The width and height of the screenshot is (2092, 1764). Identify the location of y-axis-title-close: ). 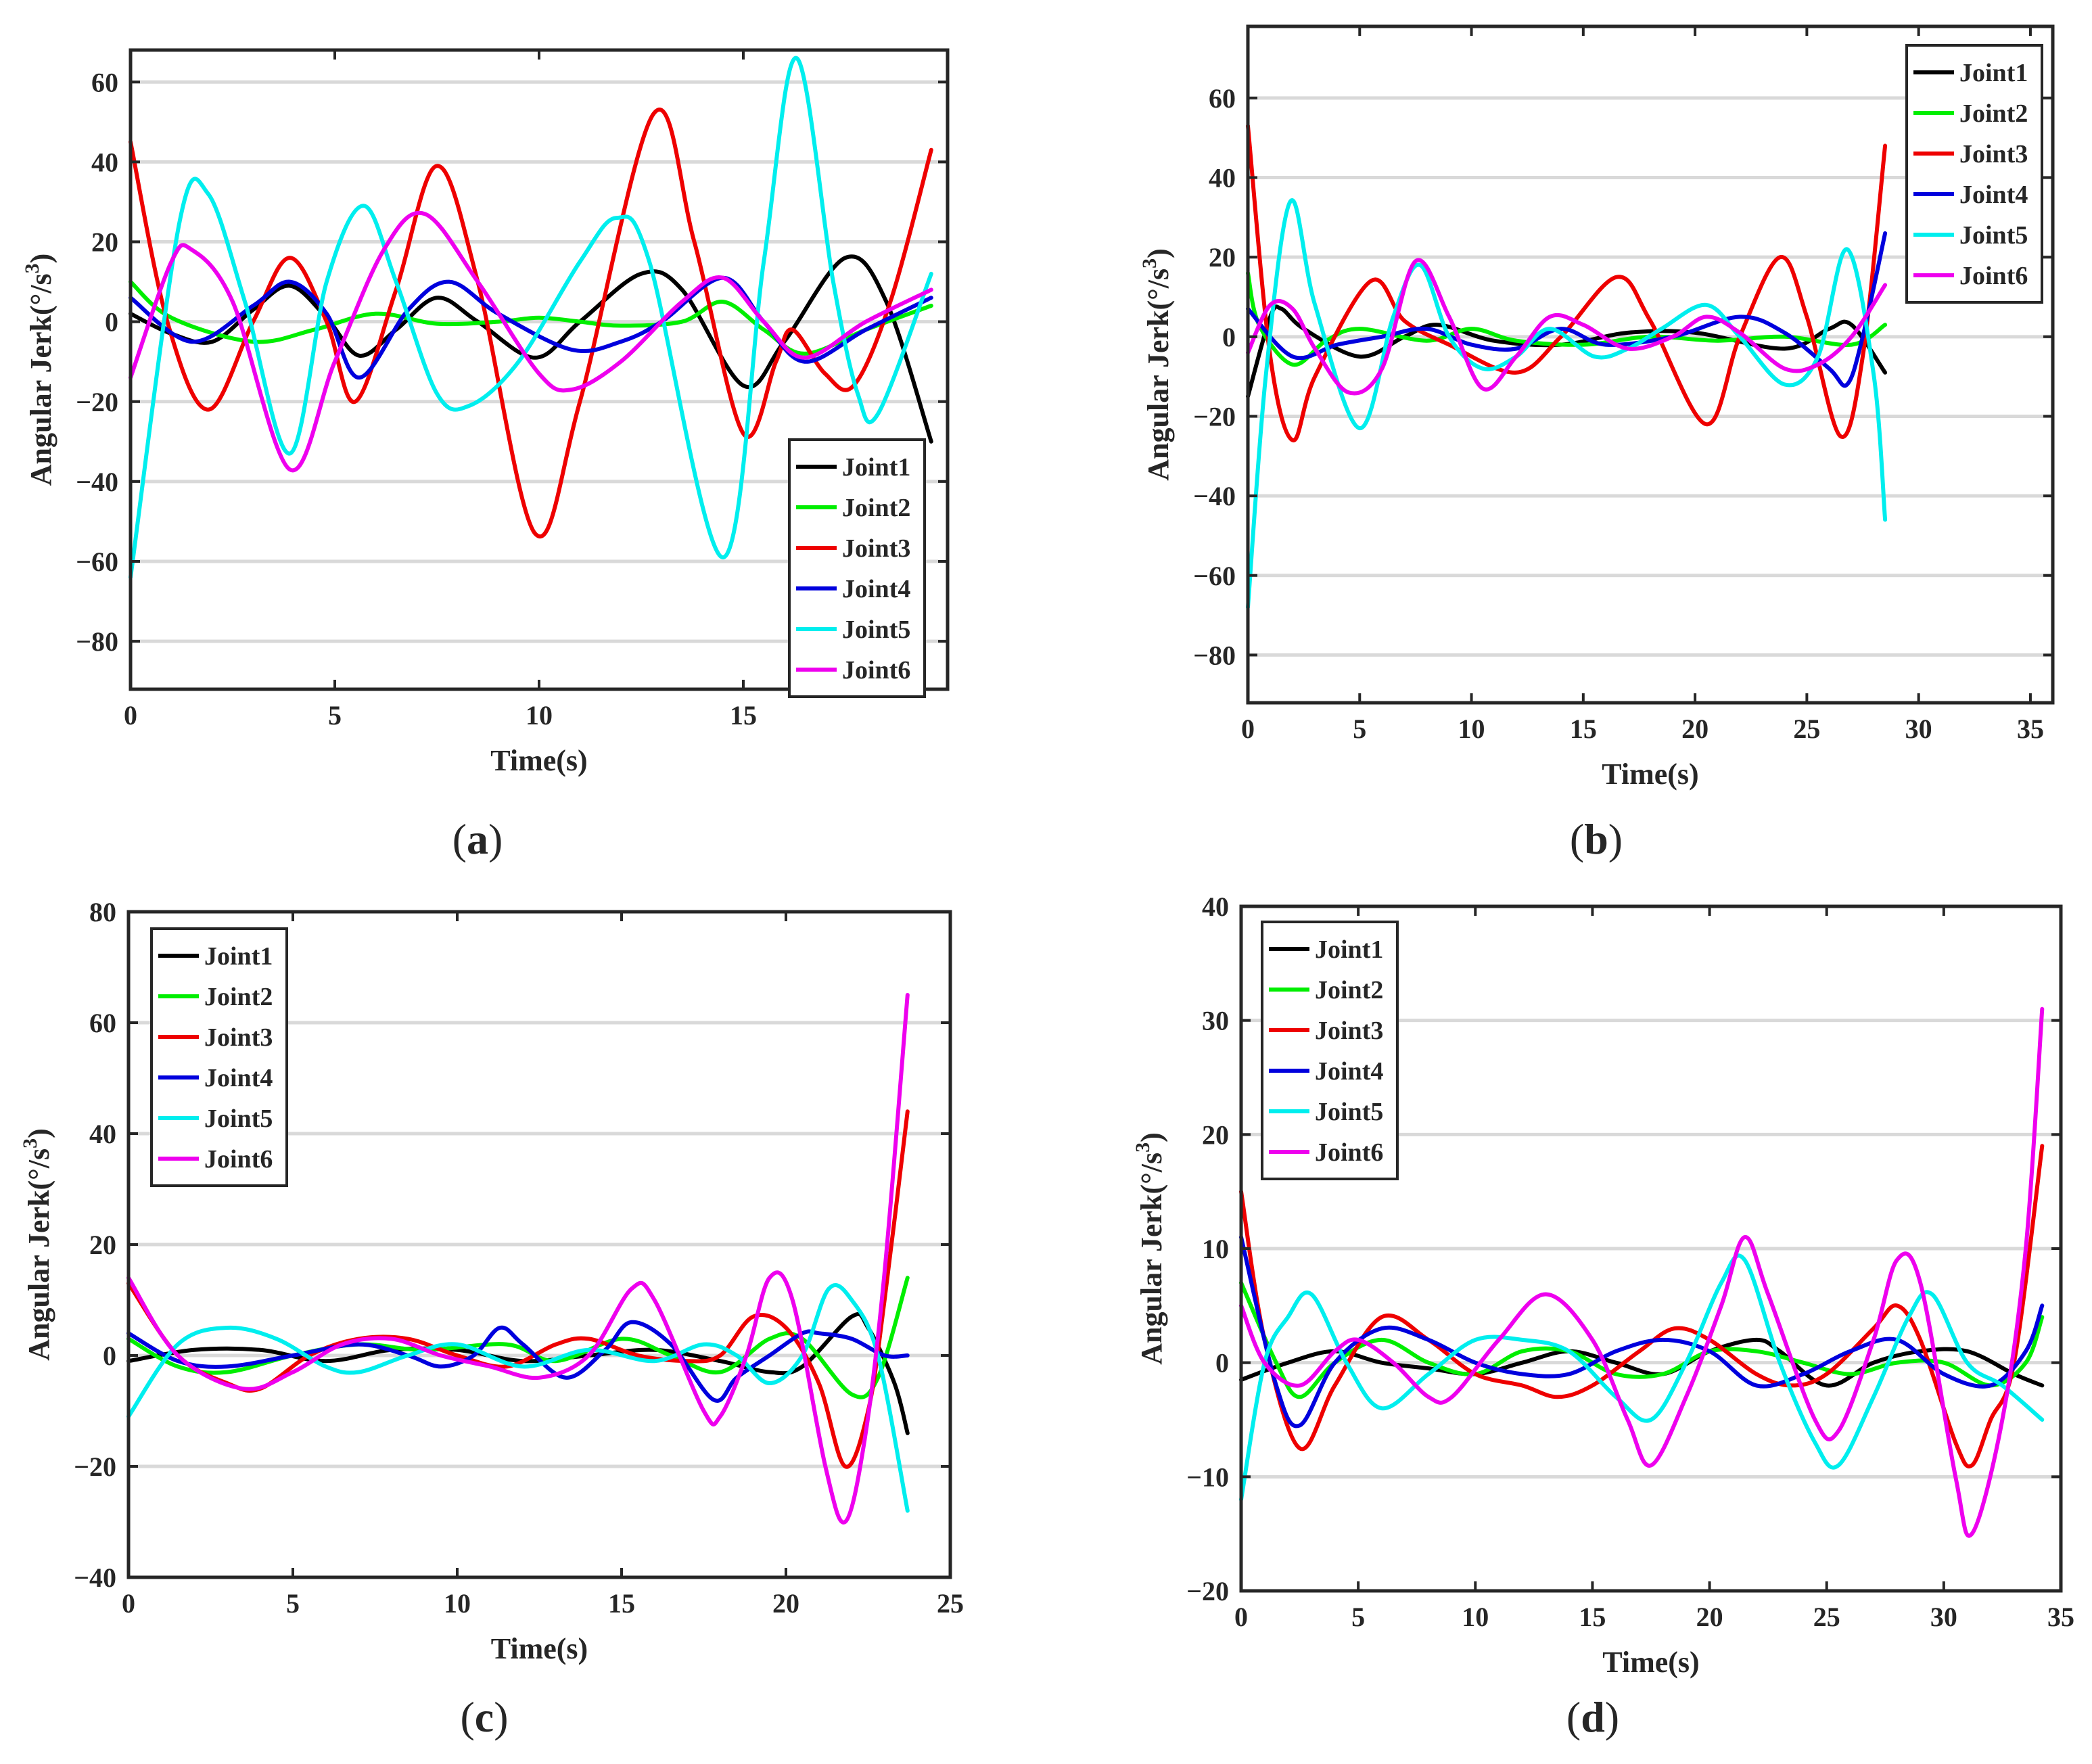
(38, 1133).